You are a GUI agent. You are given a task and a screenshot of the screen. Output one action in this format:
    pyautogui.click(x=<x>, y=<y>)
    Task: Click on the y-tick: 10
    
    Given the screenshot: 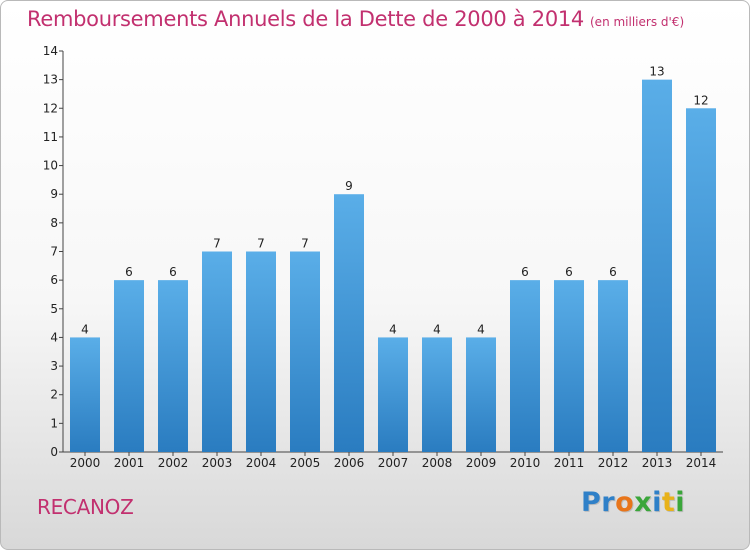 What is the action you would take?
    pyautogui.click(x=53, y=166)
    